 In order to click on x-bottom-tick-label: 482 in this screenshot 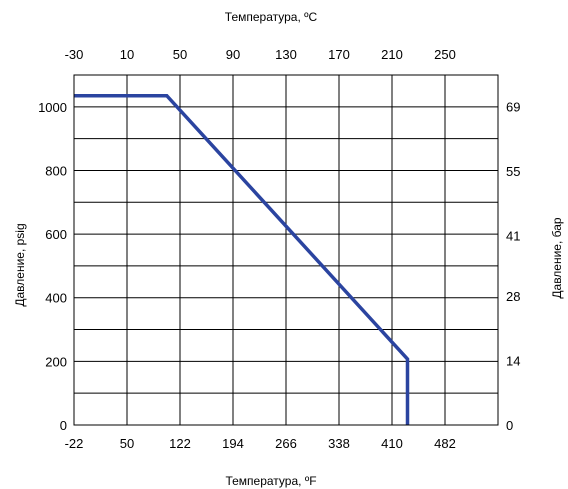, I will do `click(445, 443)`.